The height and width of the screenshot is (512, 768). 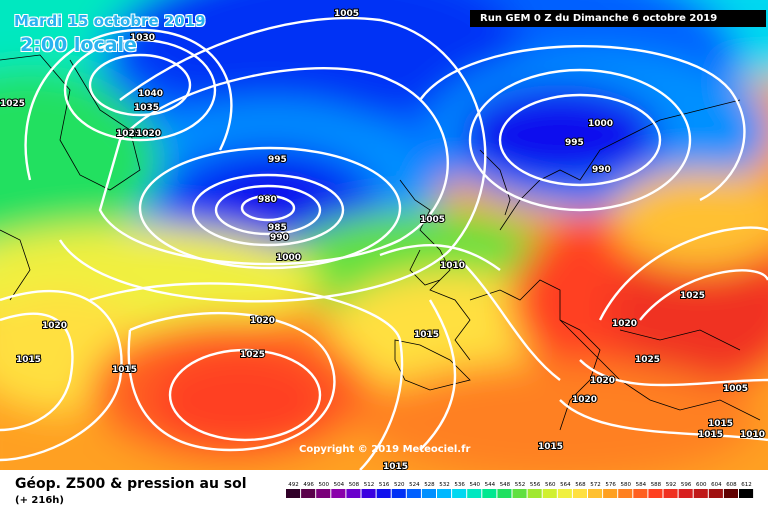 I want to click on svg-text: 1035, so click(x=146, y=108).